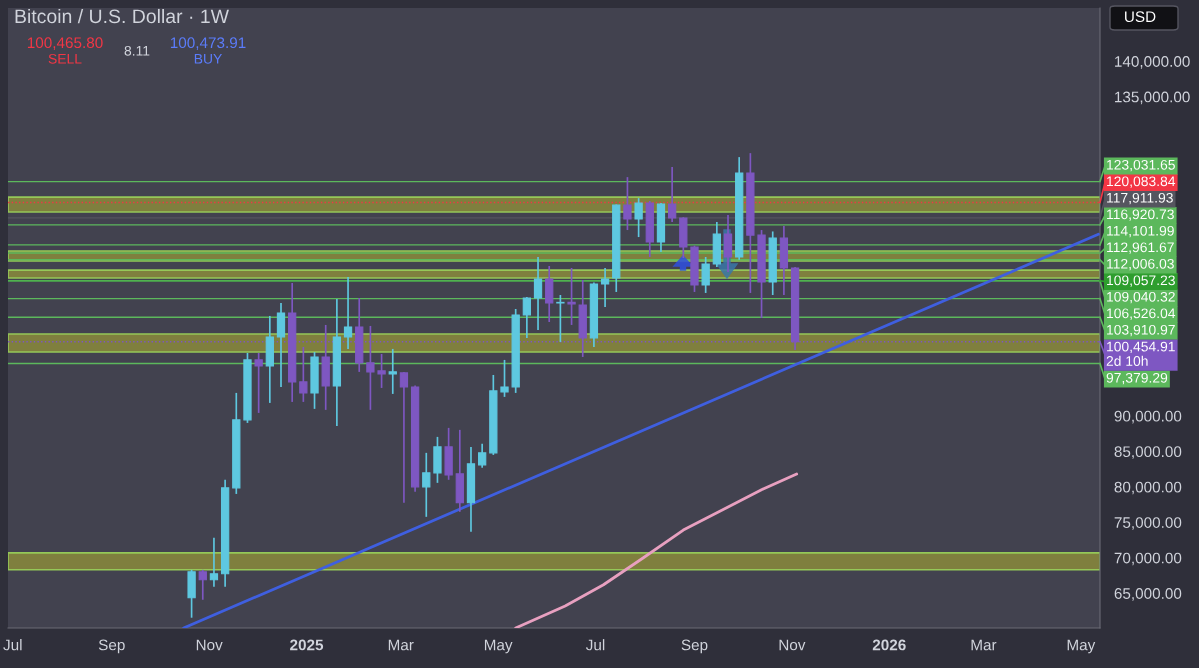  Describe the element at coordinates (65, 58) in the screenshot. I see `annotation: SELL` at that location.